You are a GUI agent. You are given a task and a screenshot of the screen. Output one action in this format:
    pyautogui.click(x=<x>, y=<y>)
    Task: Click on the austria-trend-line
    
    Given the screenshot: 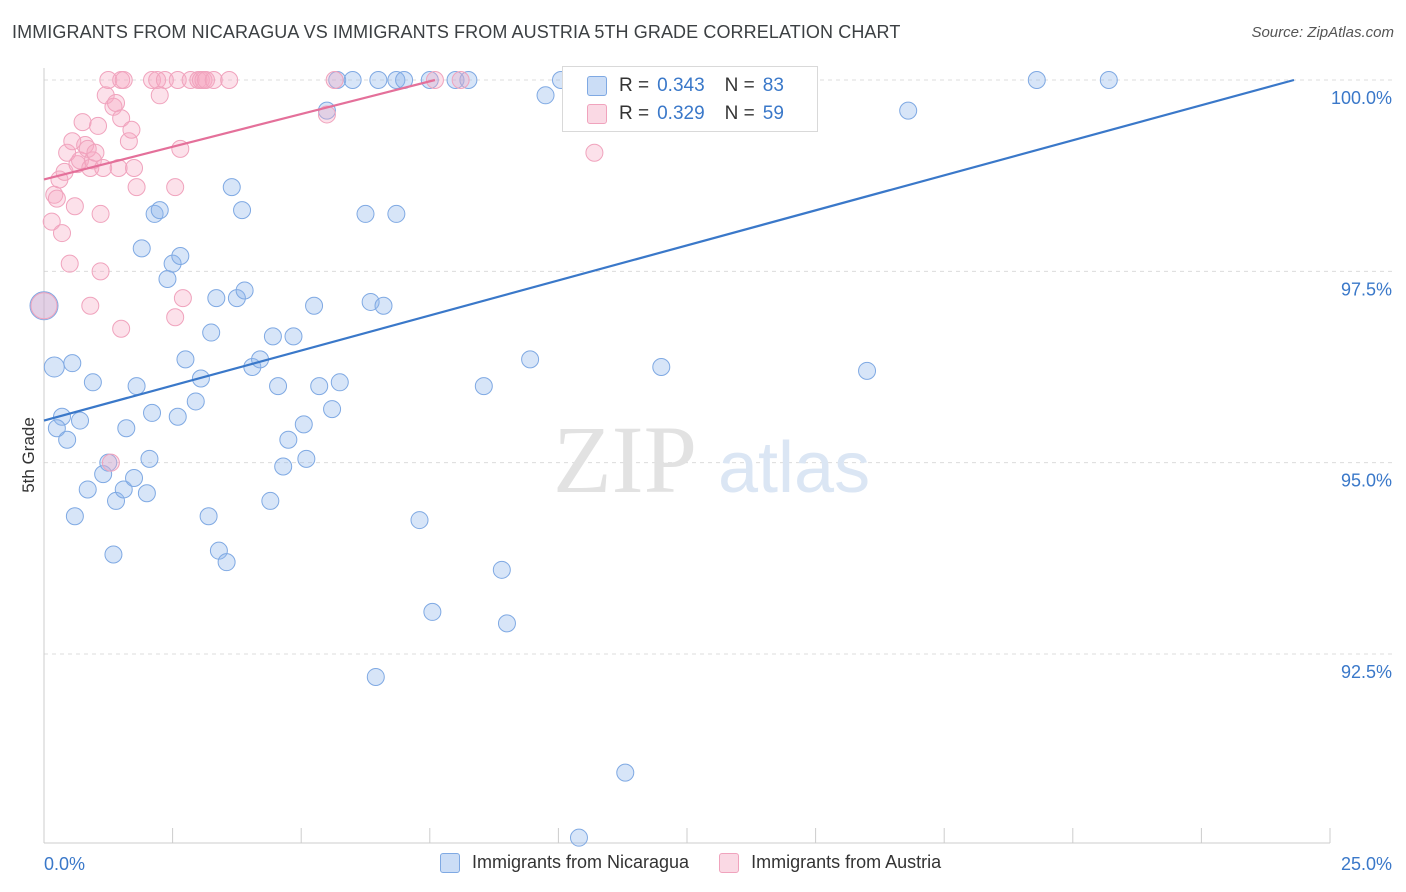 What is the action you would take?
    pyautogui.click(x=239, y=129)
    